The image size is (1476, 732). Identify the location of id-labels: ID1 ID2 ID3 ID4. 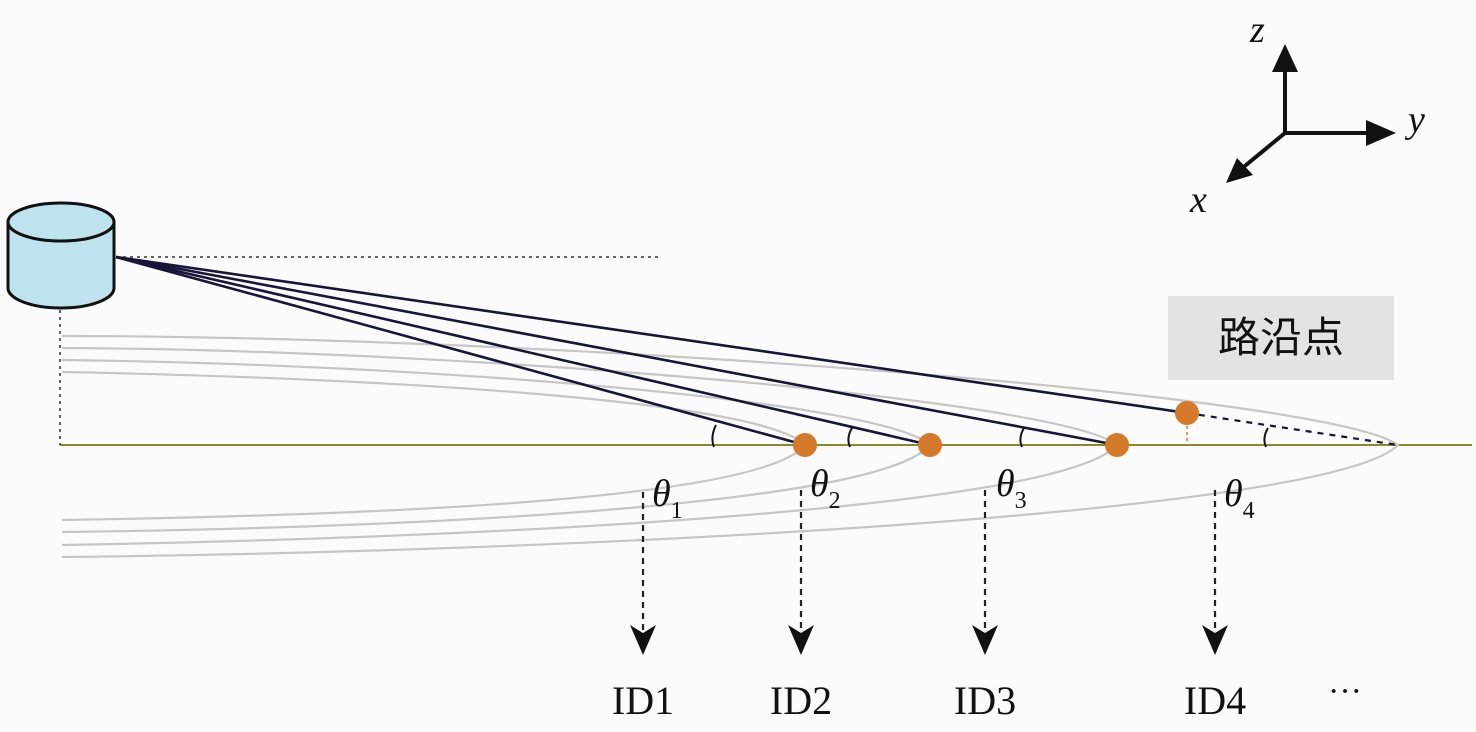
(929, 700).